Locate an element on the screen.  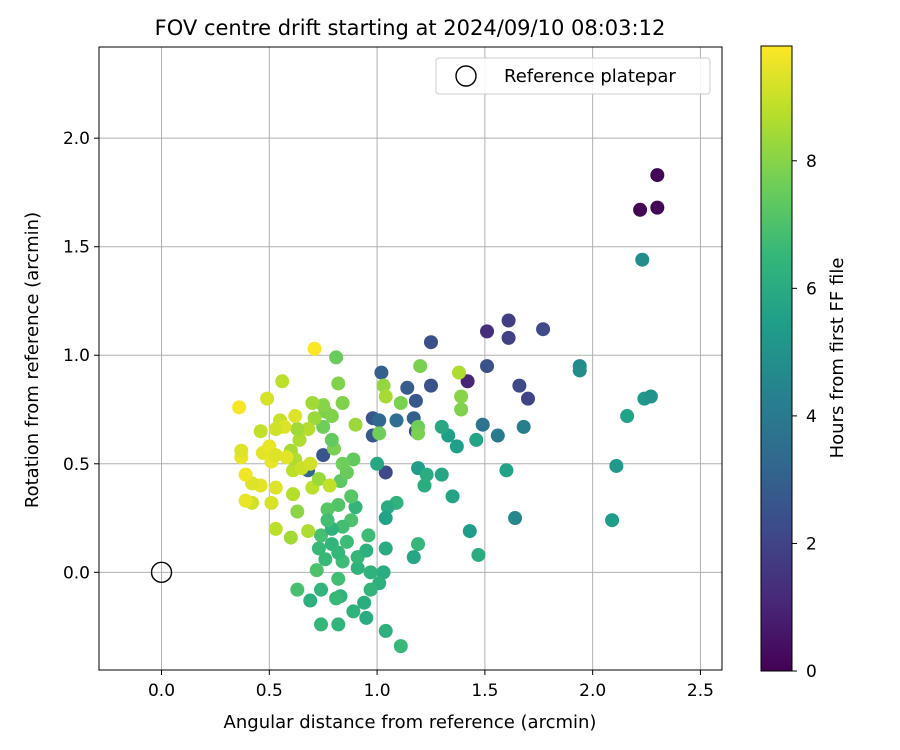
colorbar-ticks: 0 2 4 6 8 is located at coordinates (804, 417).